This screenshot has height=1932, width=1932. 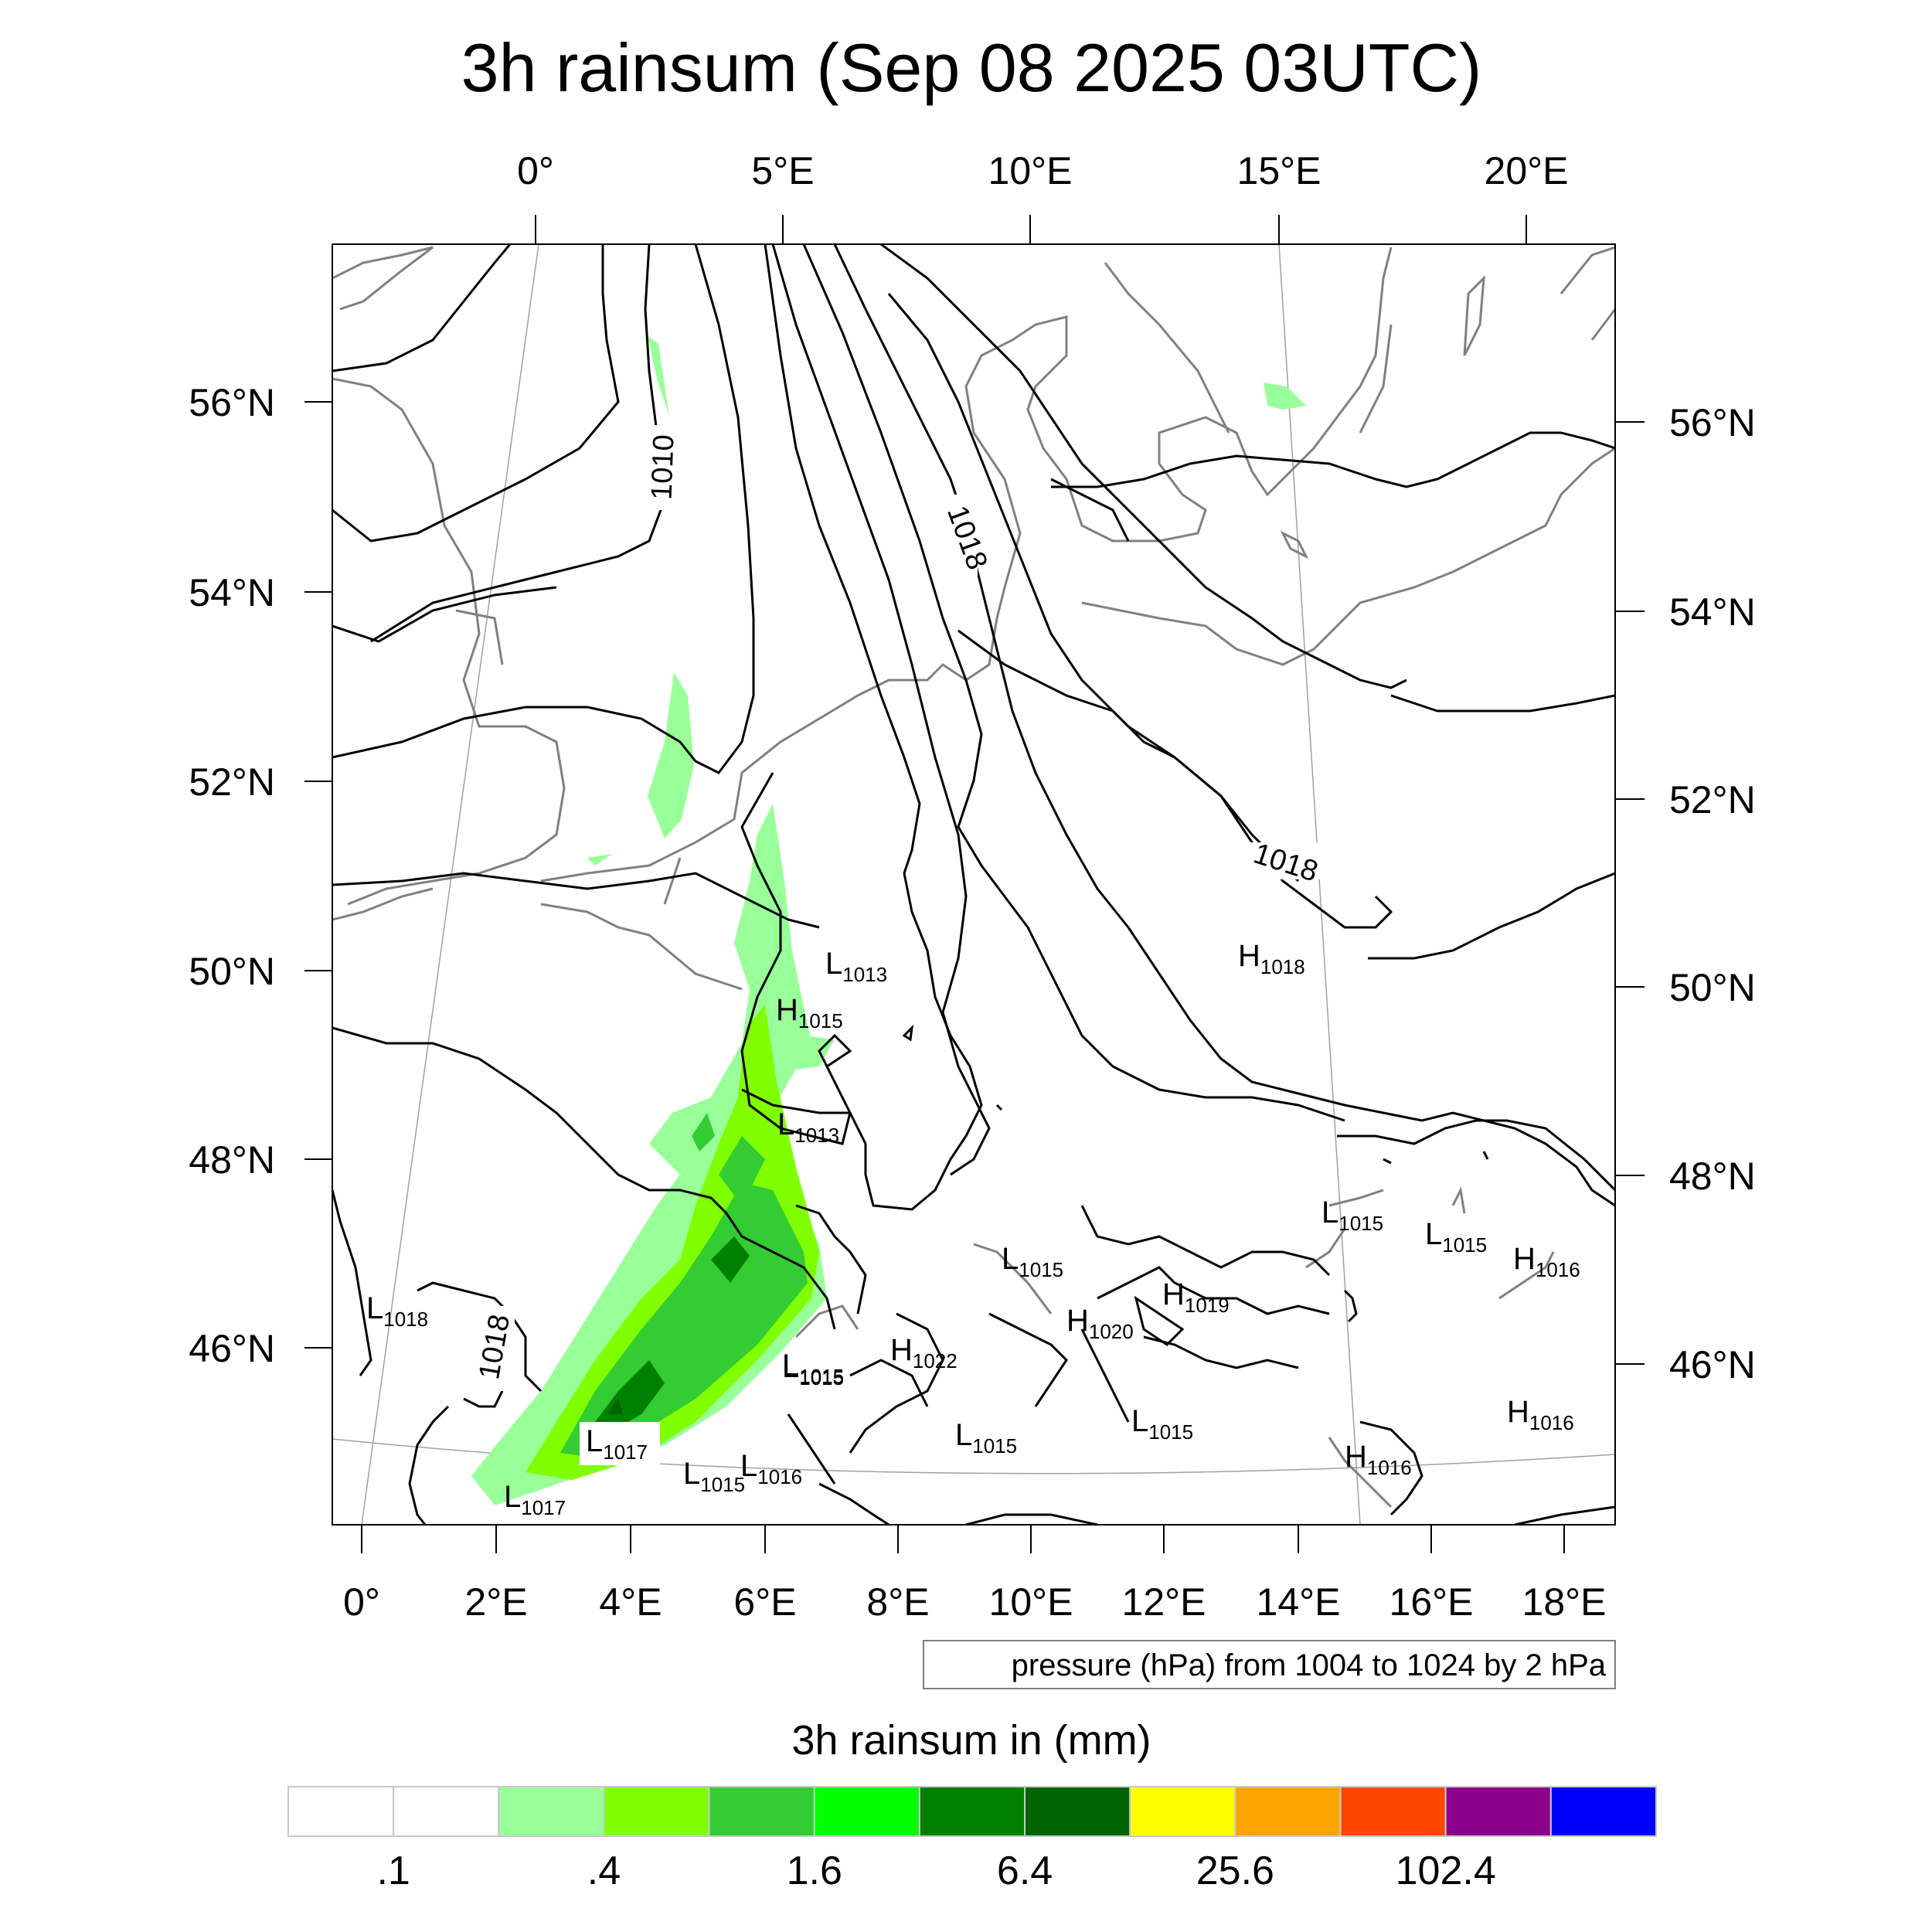 What do you see at coordinates (535, 170) in the screenshot?
I see `top-lon-tick-label: 0°` at bounding box center [535, 170].